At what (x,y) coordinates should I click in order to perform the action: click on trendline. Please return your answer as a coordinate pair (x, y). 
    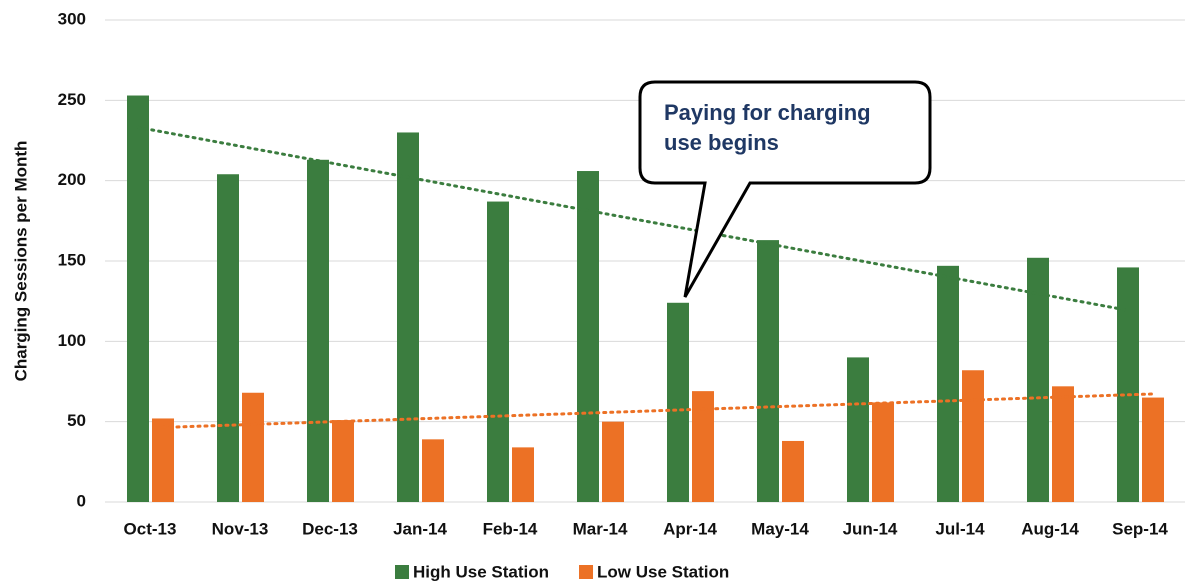
    Looking at the image, I should click on (658, 410).